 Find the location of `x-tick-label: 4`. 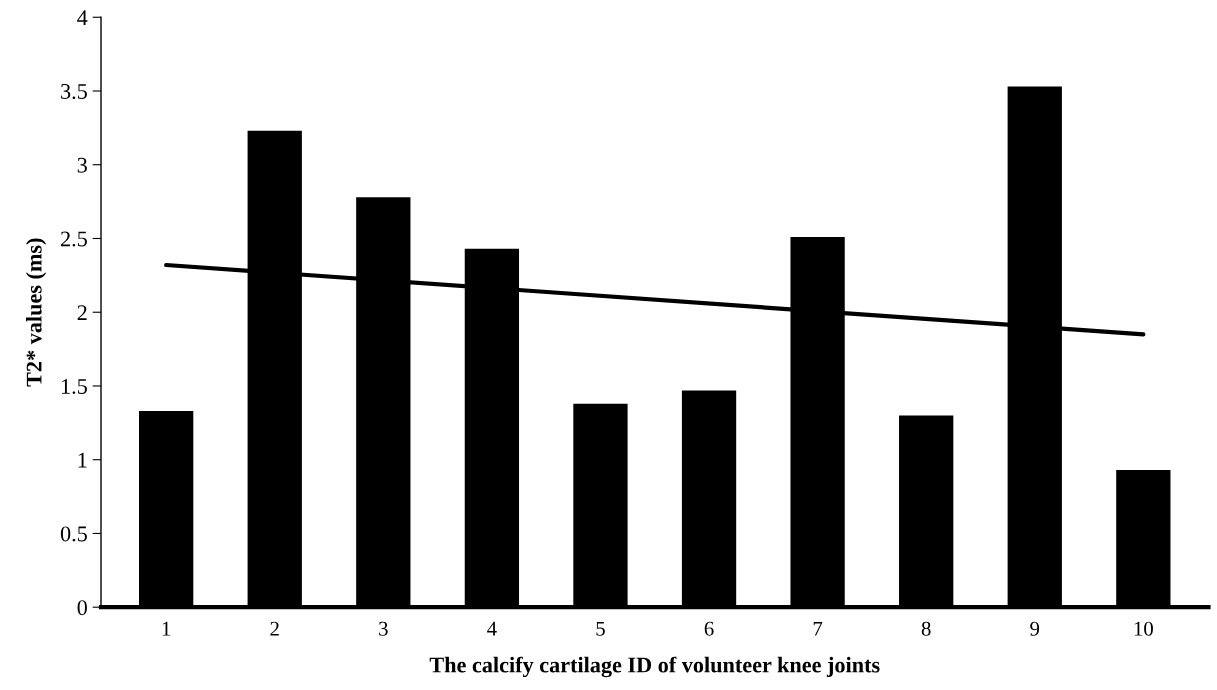

x-tick-label: 4 is located at coordinates (492, 628).